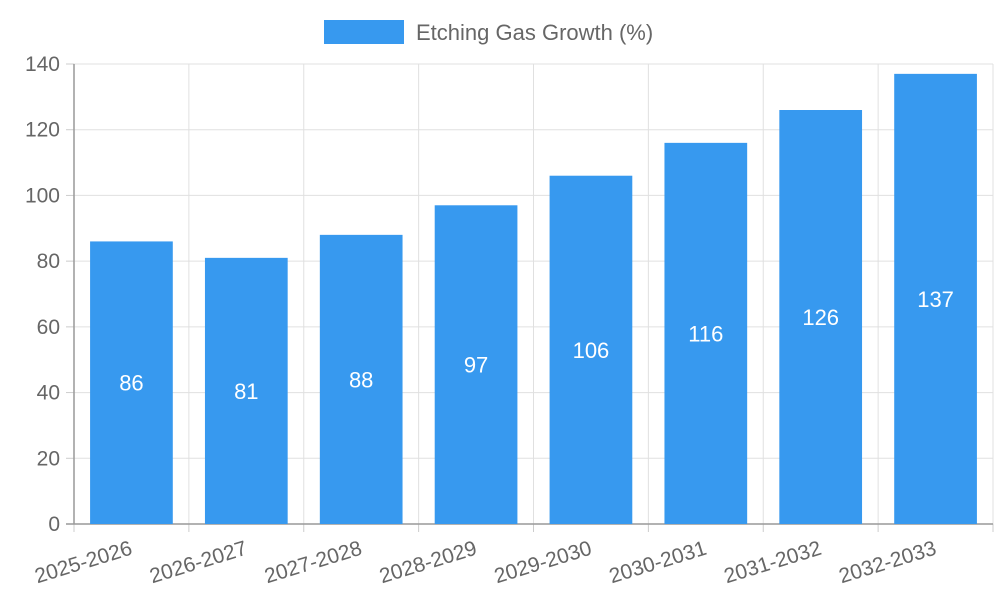 This screenshot has height=600, width=1000. I want to click on bar-value-label: 106, so click(591, 350).